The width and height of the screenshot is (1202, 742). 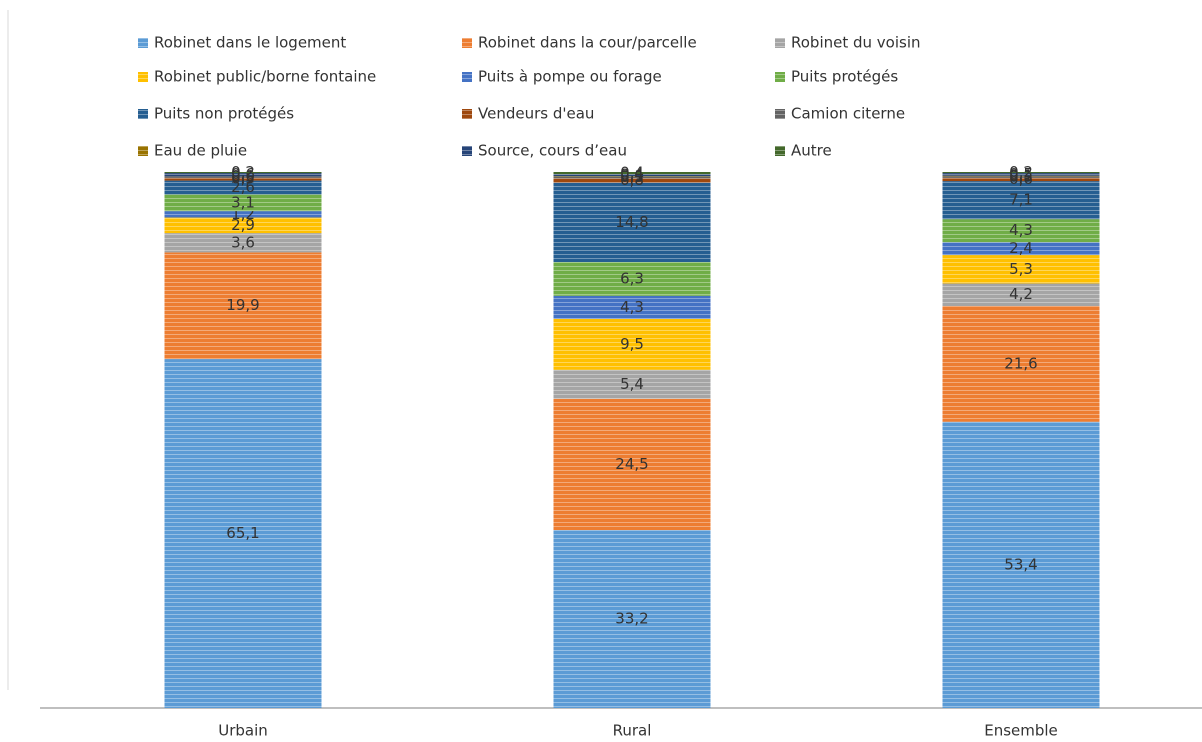 I want to click on value-label: 5,4, so click(x=632, y=384).